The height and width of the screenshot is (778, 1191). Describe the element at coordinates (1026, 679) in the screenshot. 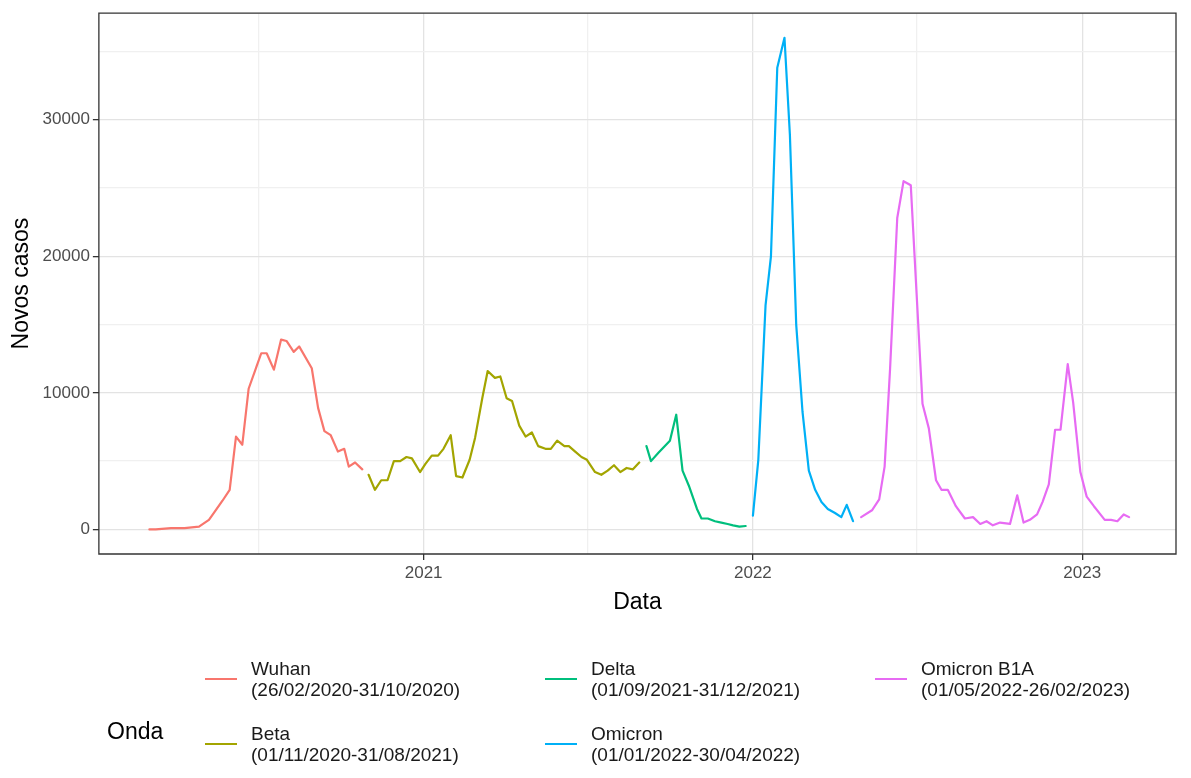

I see `legend-label: Omicron B1A (01/05/2022-26/02/2023)` at that location.